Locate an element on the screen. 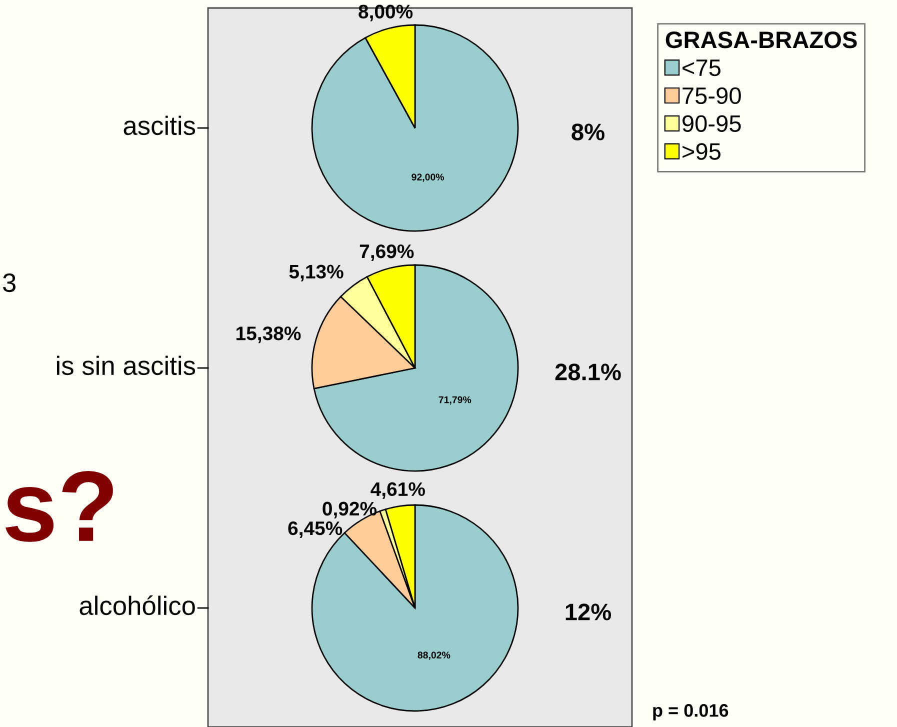 The image size is (897, 727). legend-label: 90-95 is located at coordinates (711, 123).